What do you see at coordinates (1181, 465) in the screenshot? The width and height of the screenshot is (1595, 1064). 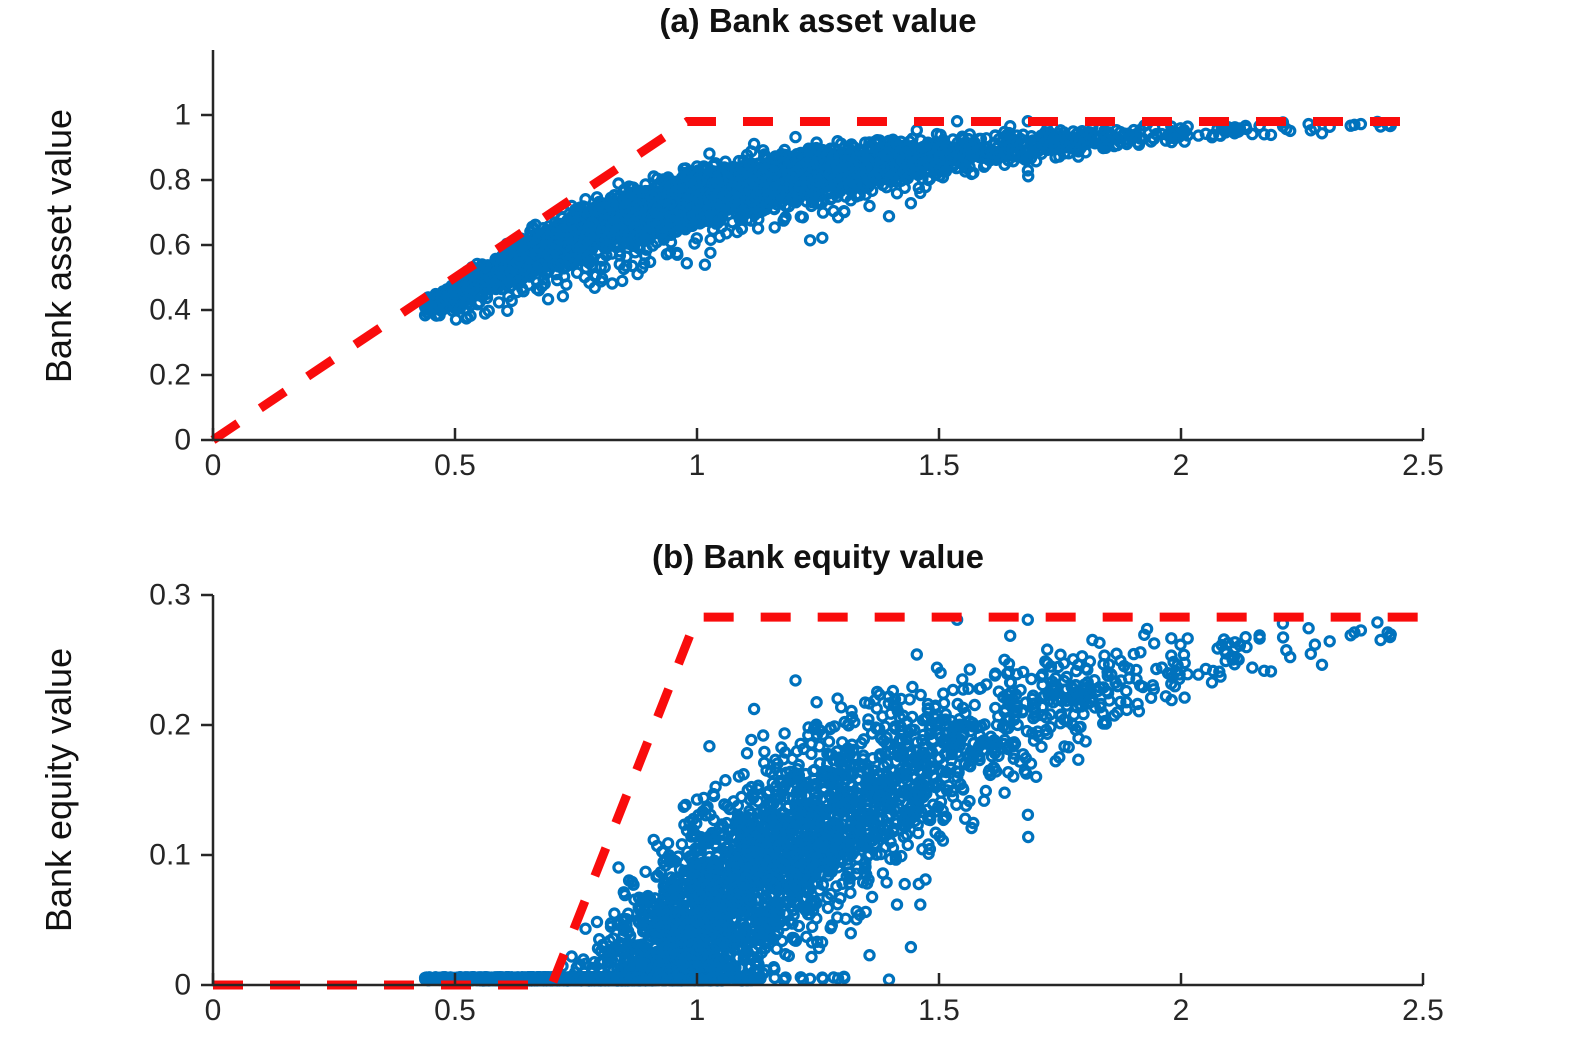 I see `panel-a-xtick-label: 2` at bounding box center [1181, 465].